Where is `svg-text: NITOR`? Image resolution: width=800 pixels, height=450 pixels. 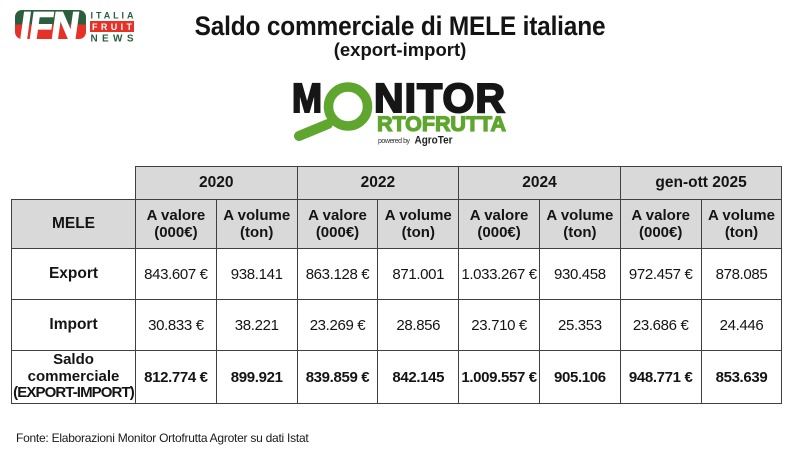
svg-text: NITOR is located at coordinates (439, 98).